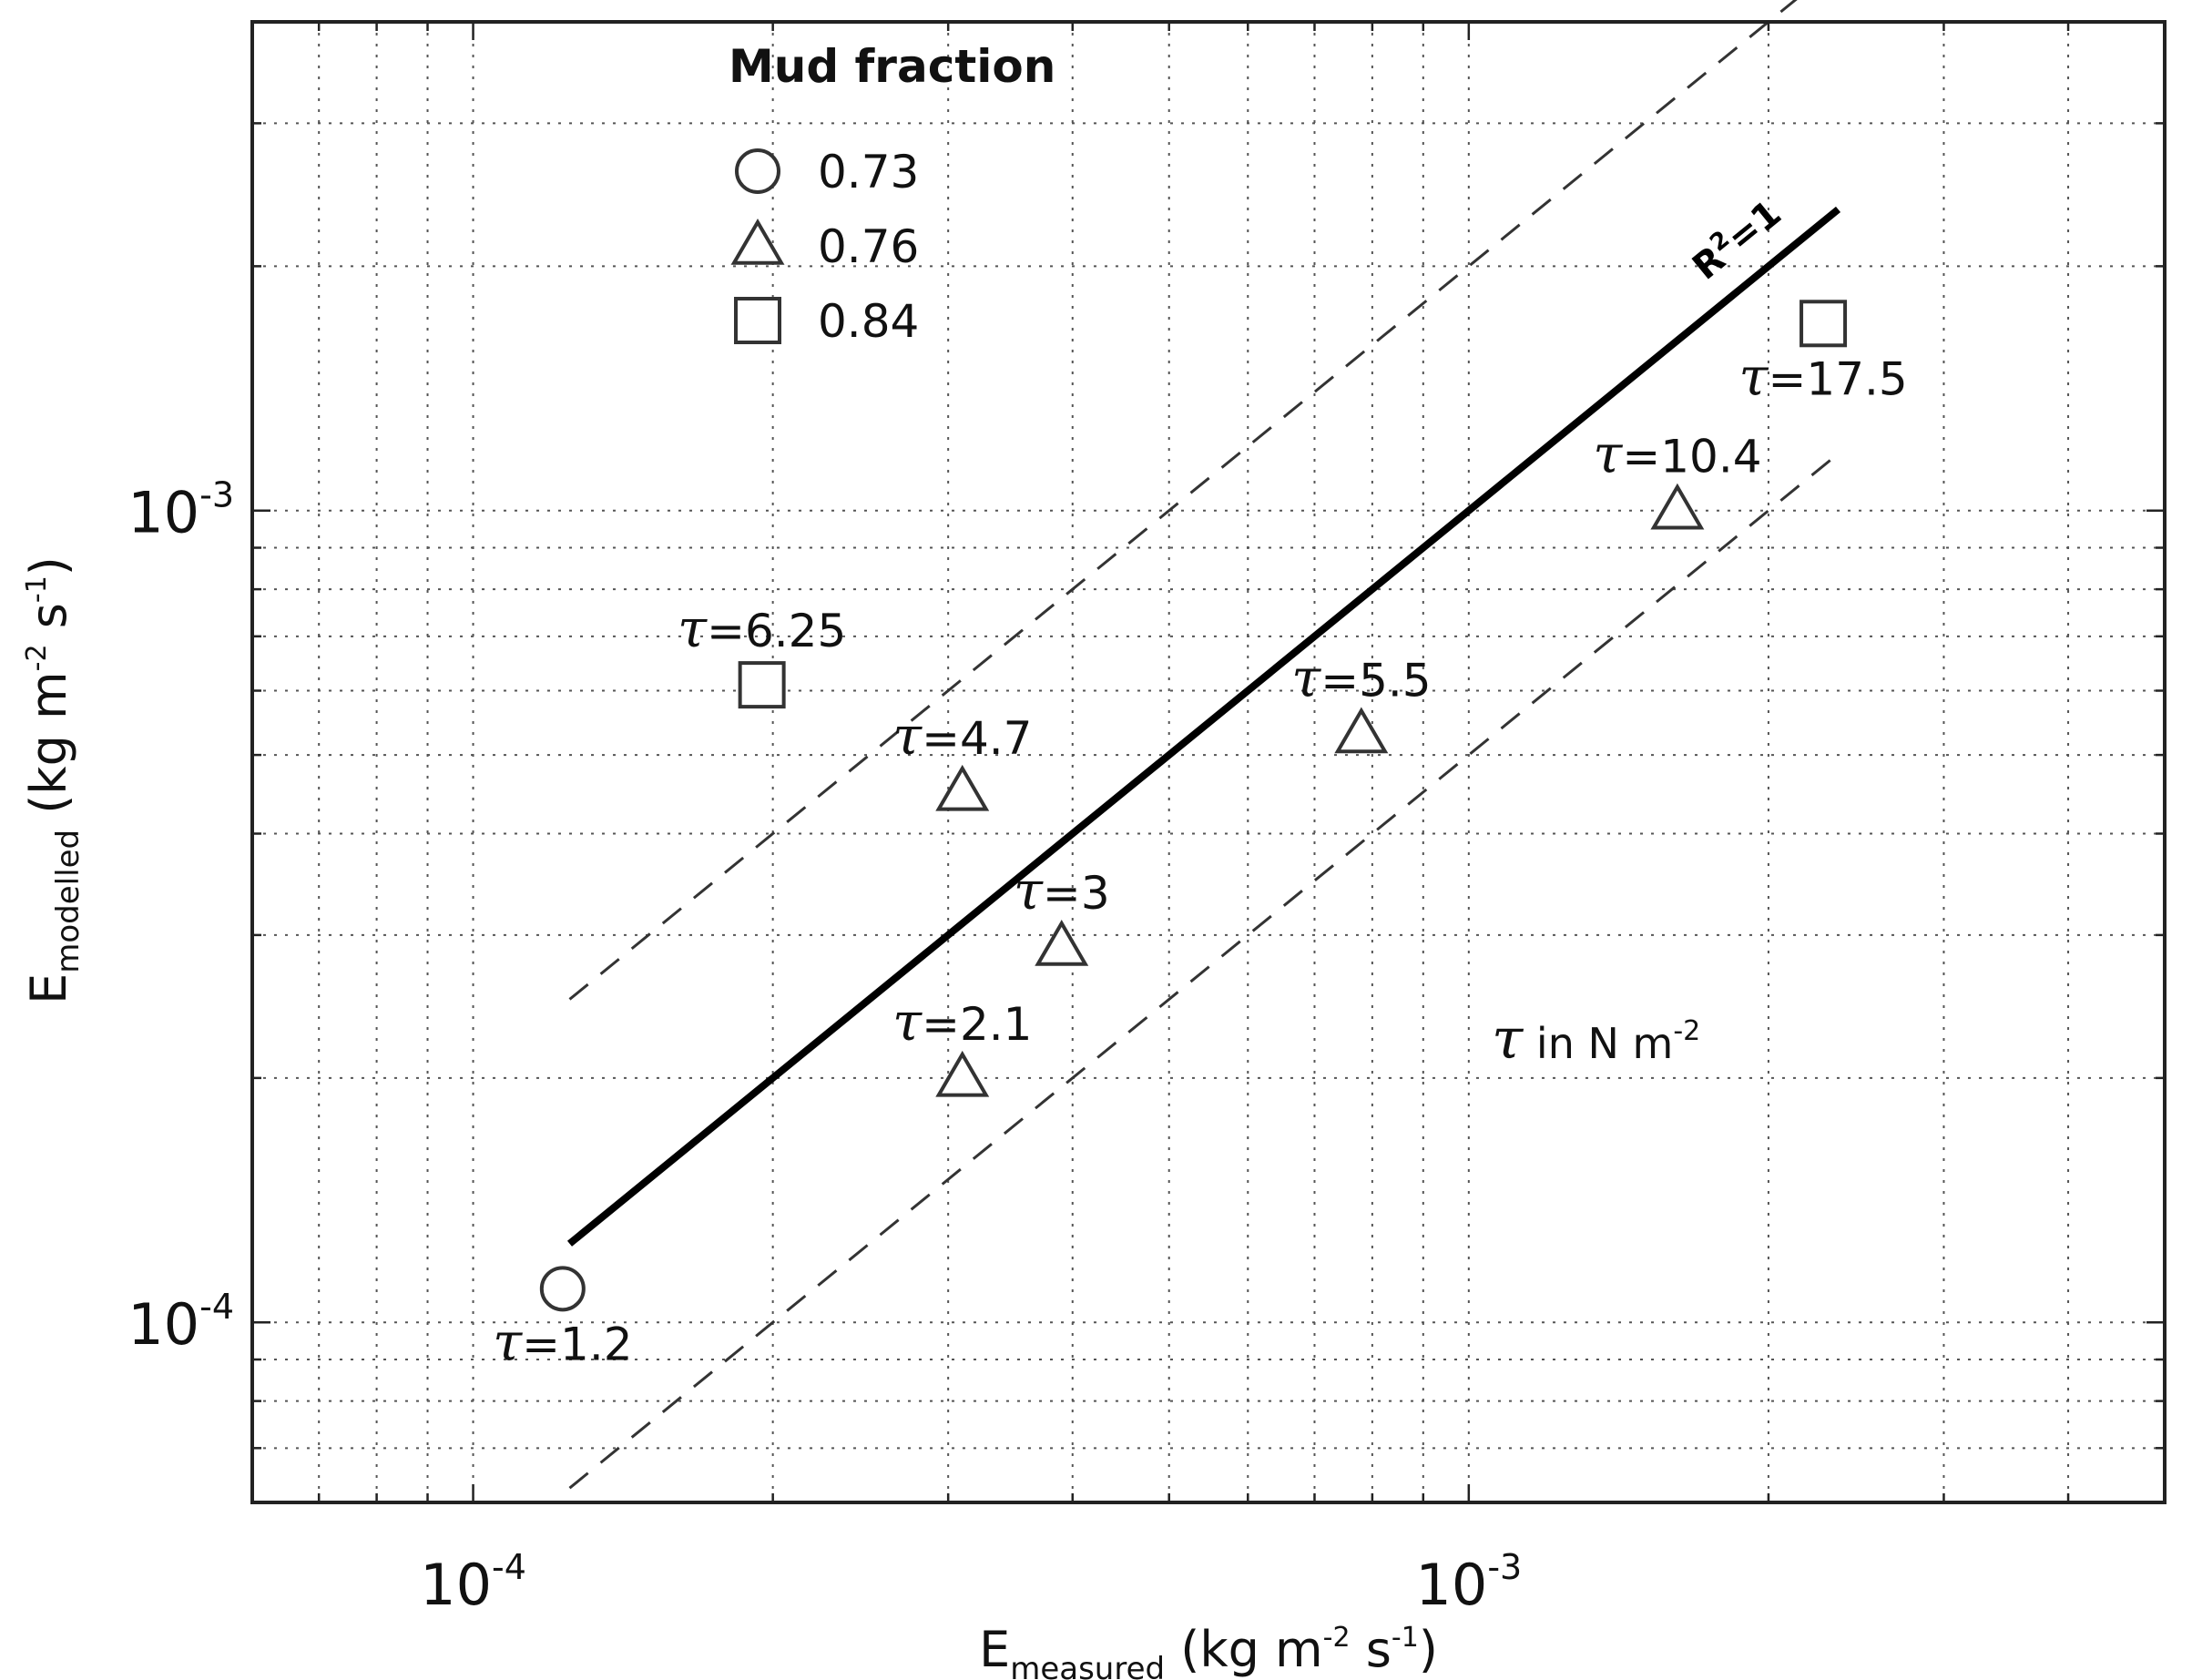 The image size is (2192, 1680). I want to click on legend-marker-square, so click(757, 320).